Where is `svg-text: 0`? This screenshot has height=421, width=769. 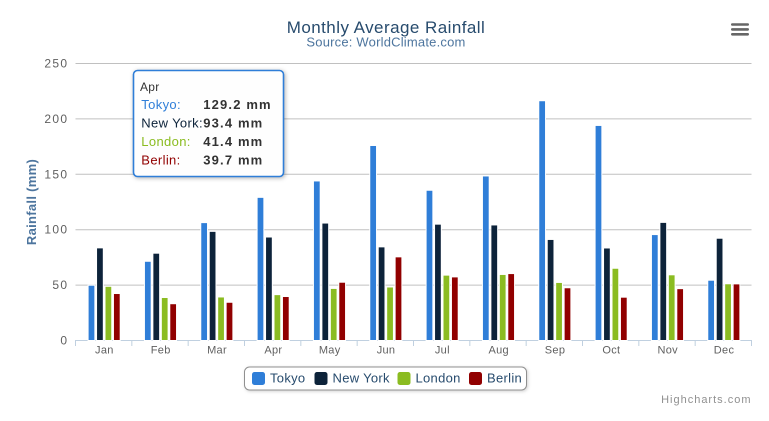
svg-text: 0 is located at coordinates (64, 341).